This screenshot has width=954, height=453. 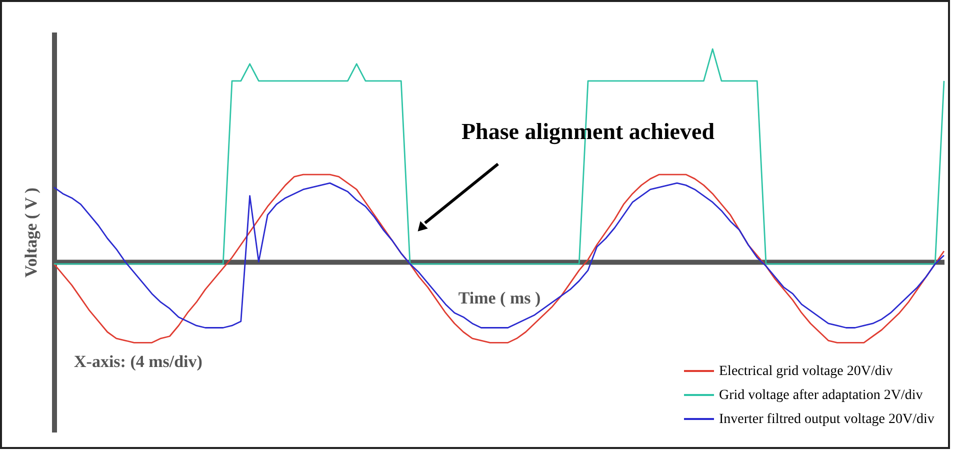 I want to click on legend-label: Inverter filtred output voltage 20V/div, so click(x=826, y=419).